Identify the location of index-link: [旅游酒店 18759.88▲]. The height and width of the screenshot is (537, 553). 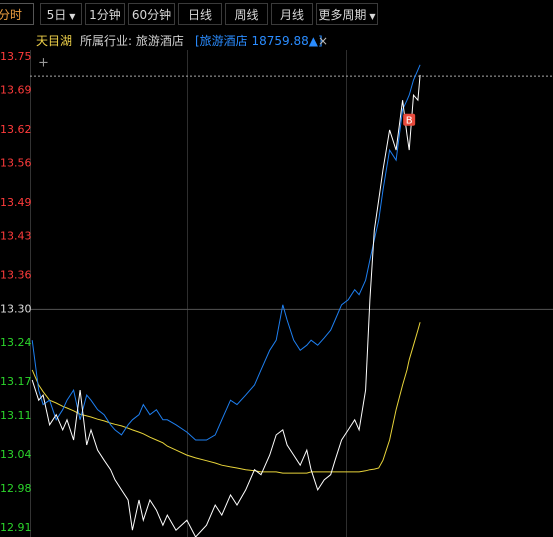
(259, 41).